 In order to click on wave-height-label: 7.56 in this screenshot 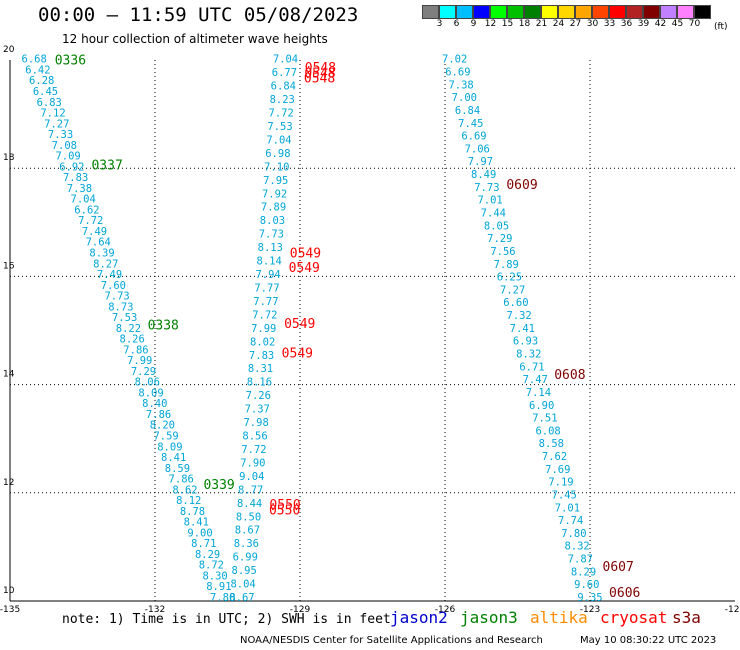, I will do `click(502, 252)`.